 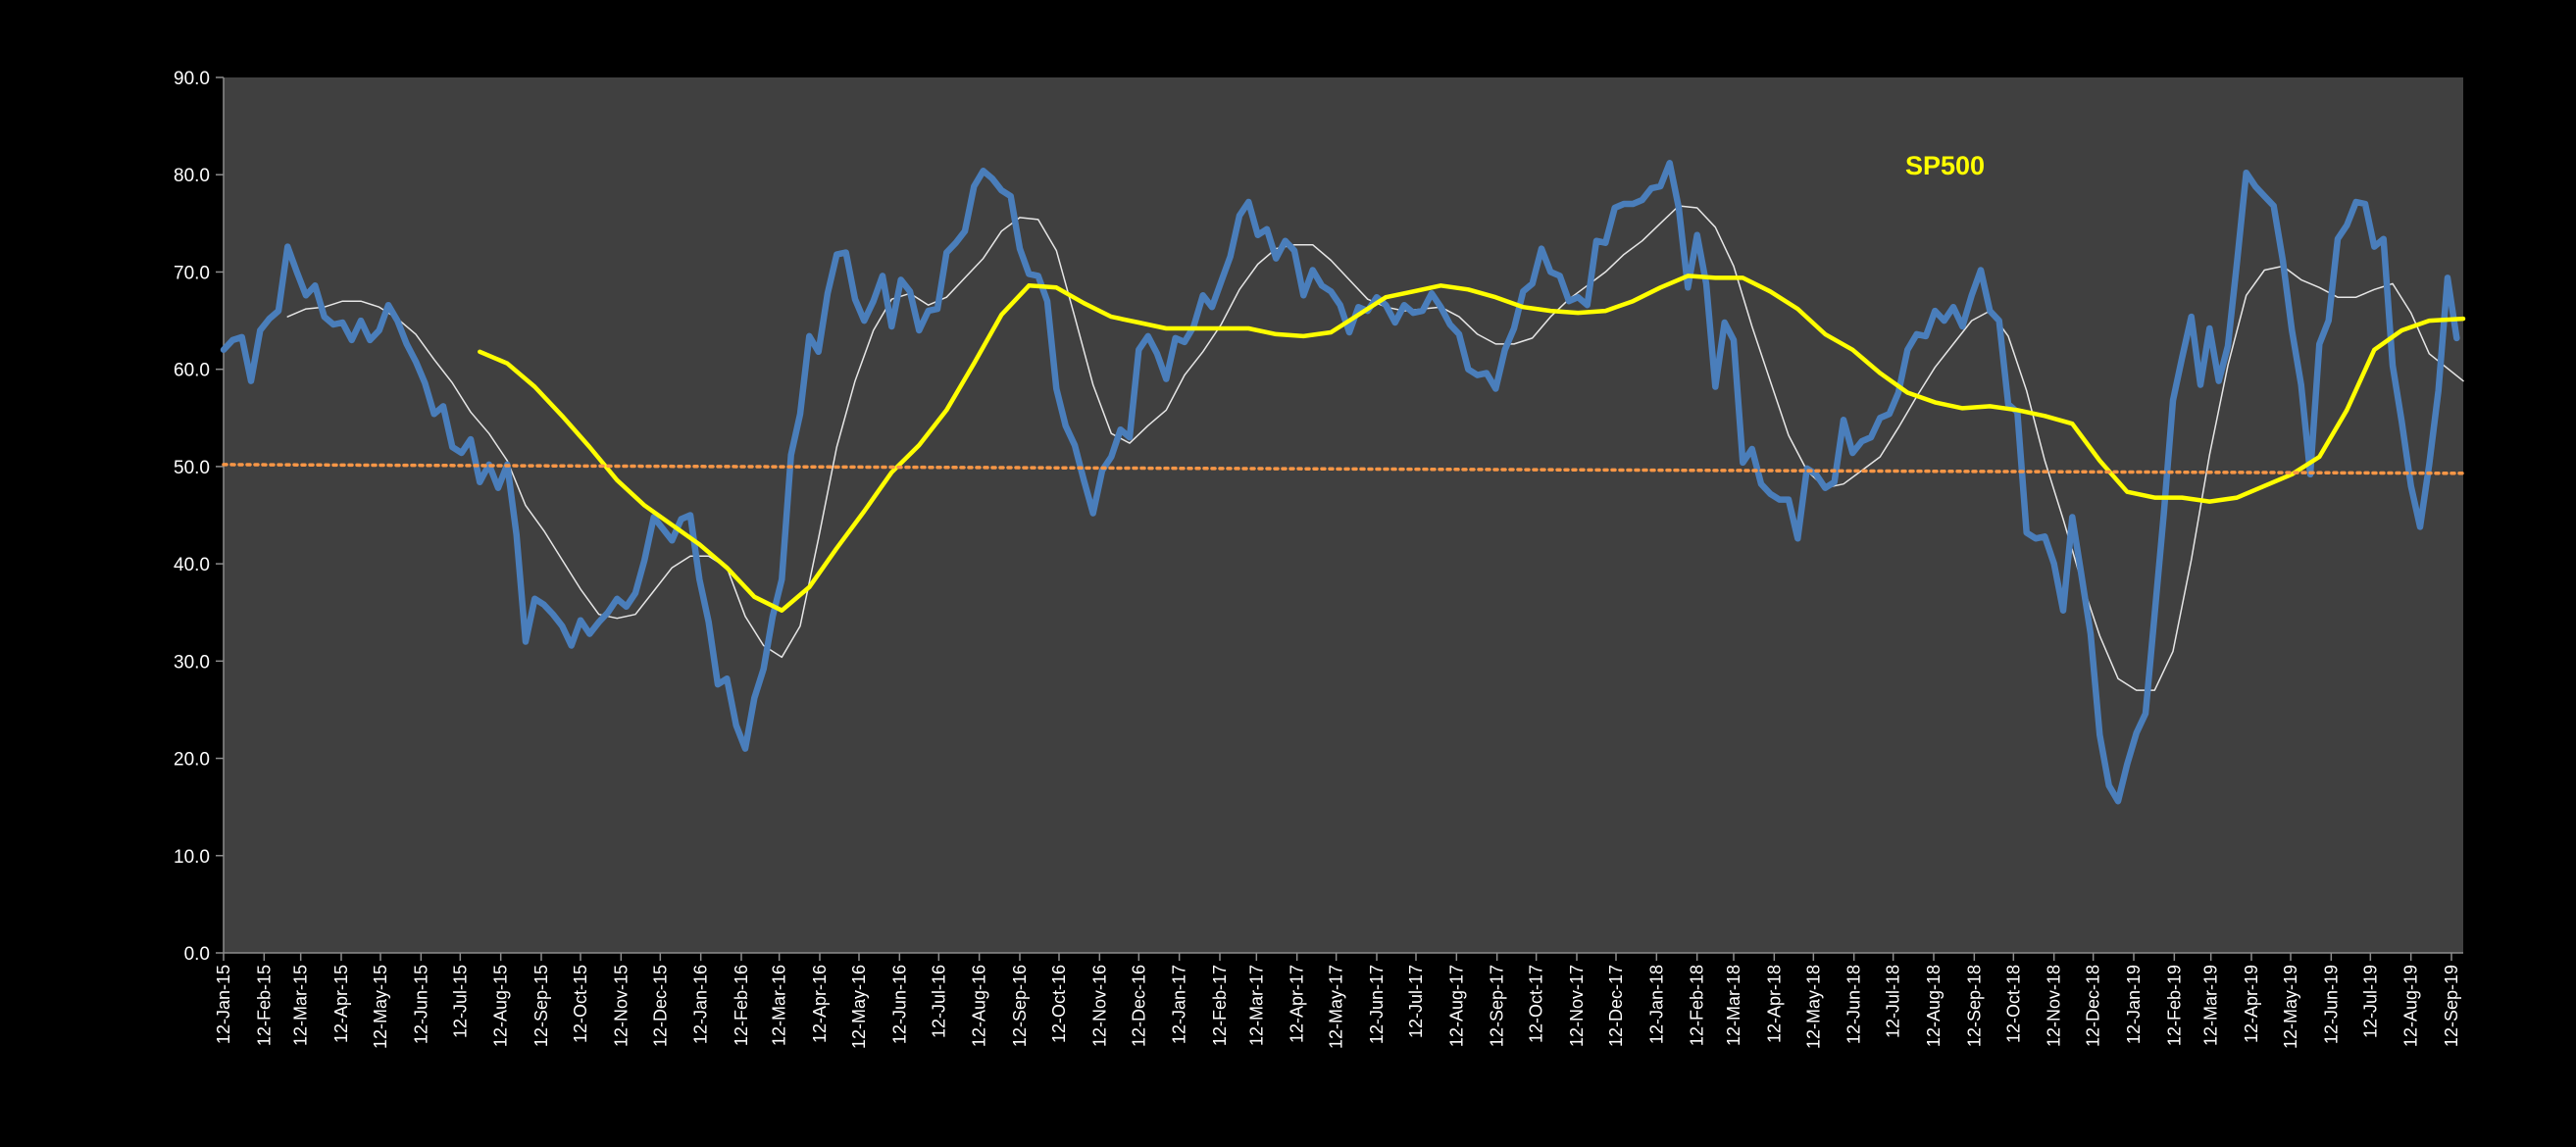 I want to click on x-tick-label: 12-Jul-15, so click(x=460, y=1001).